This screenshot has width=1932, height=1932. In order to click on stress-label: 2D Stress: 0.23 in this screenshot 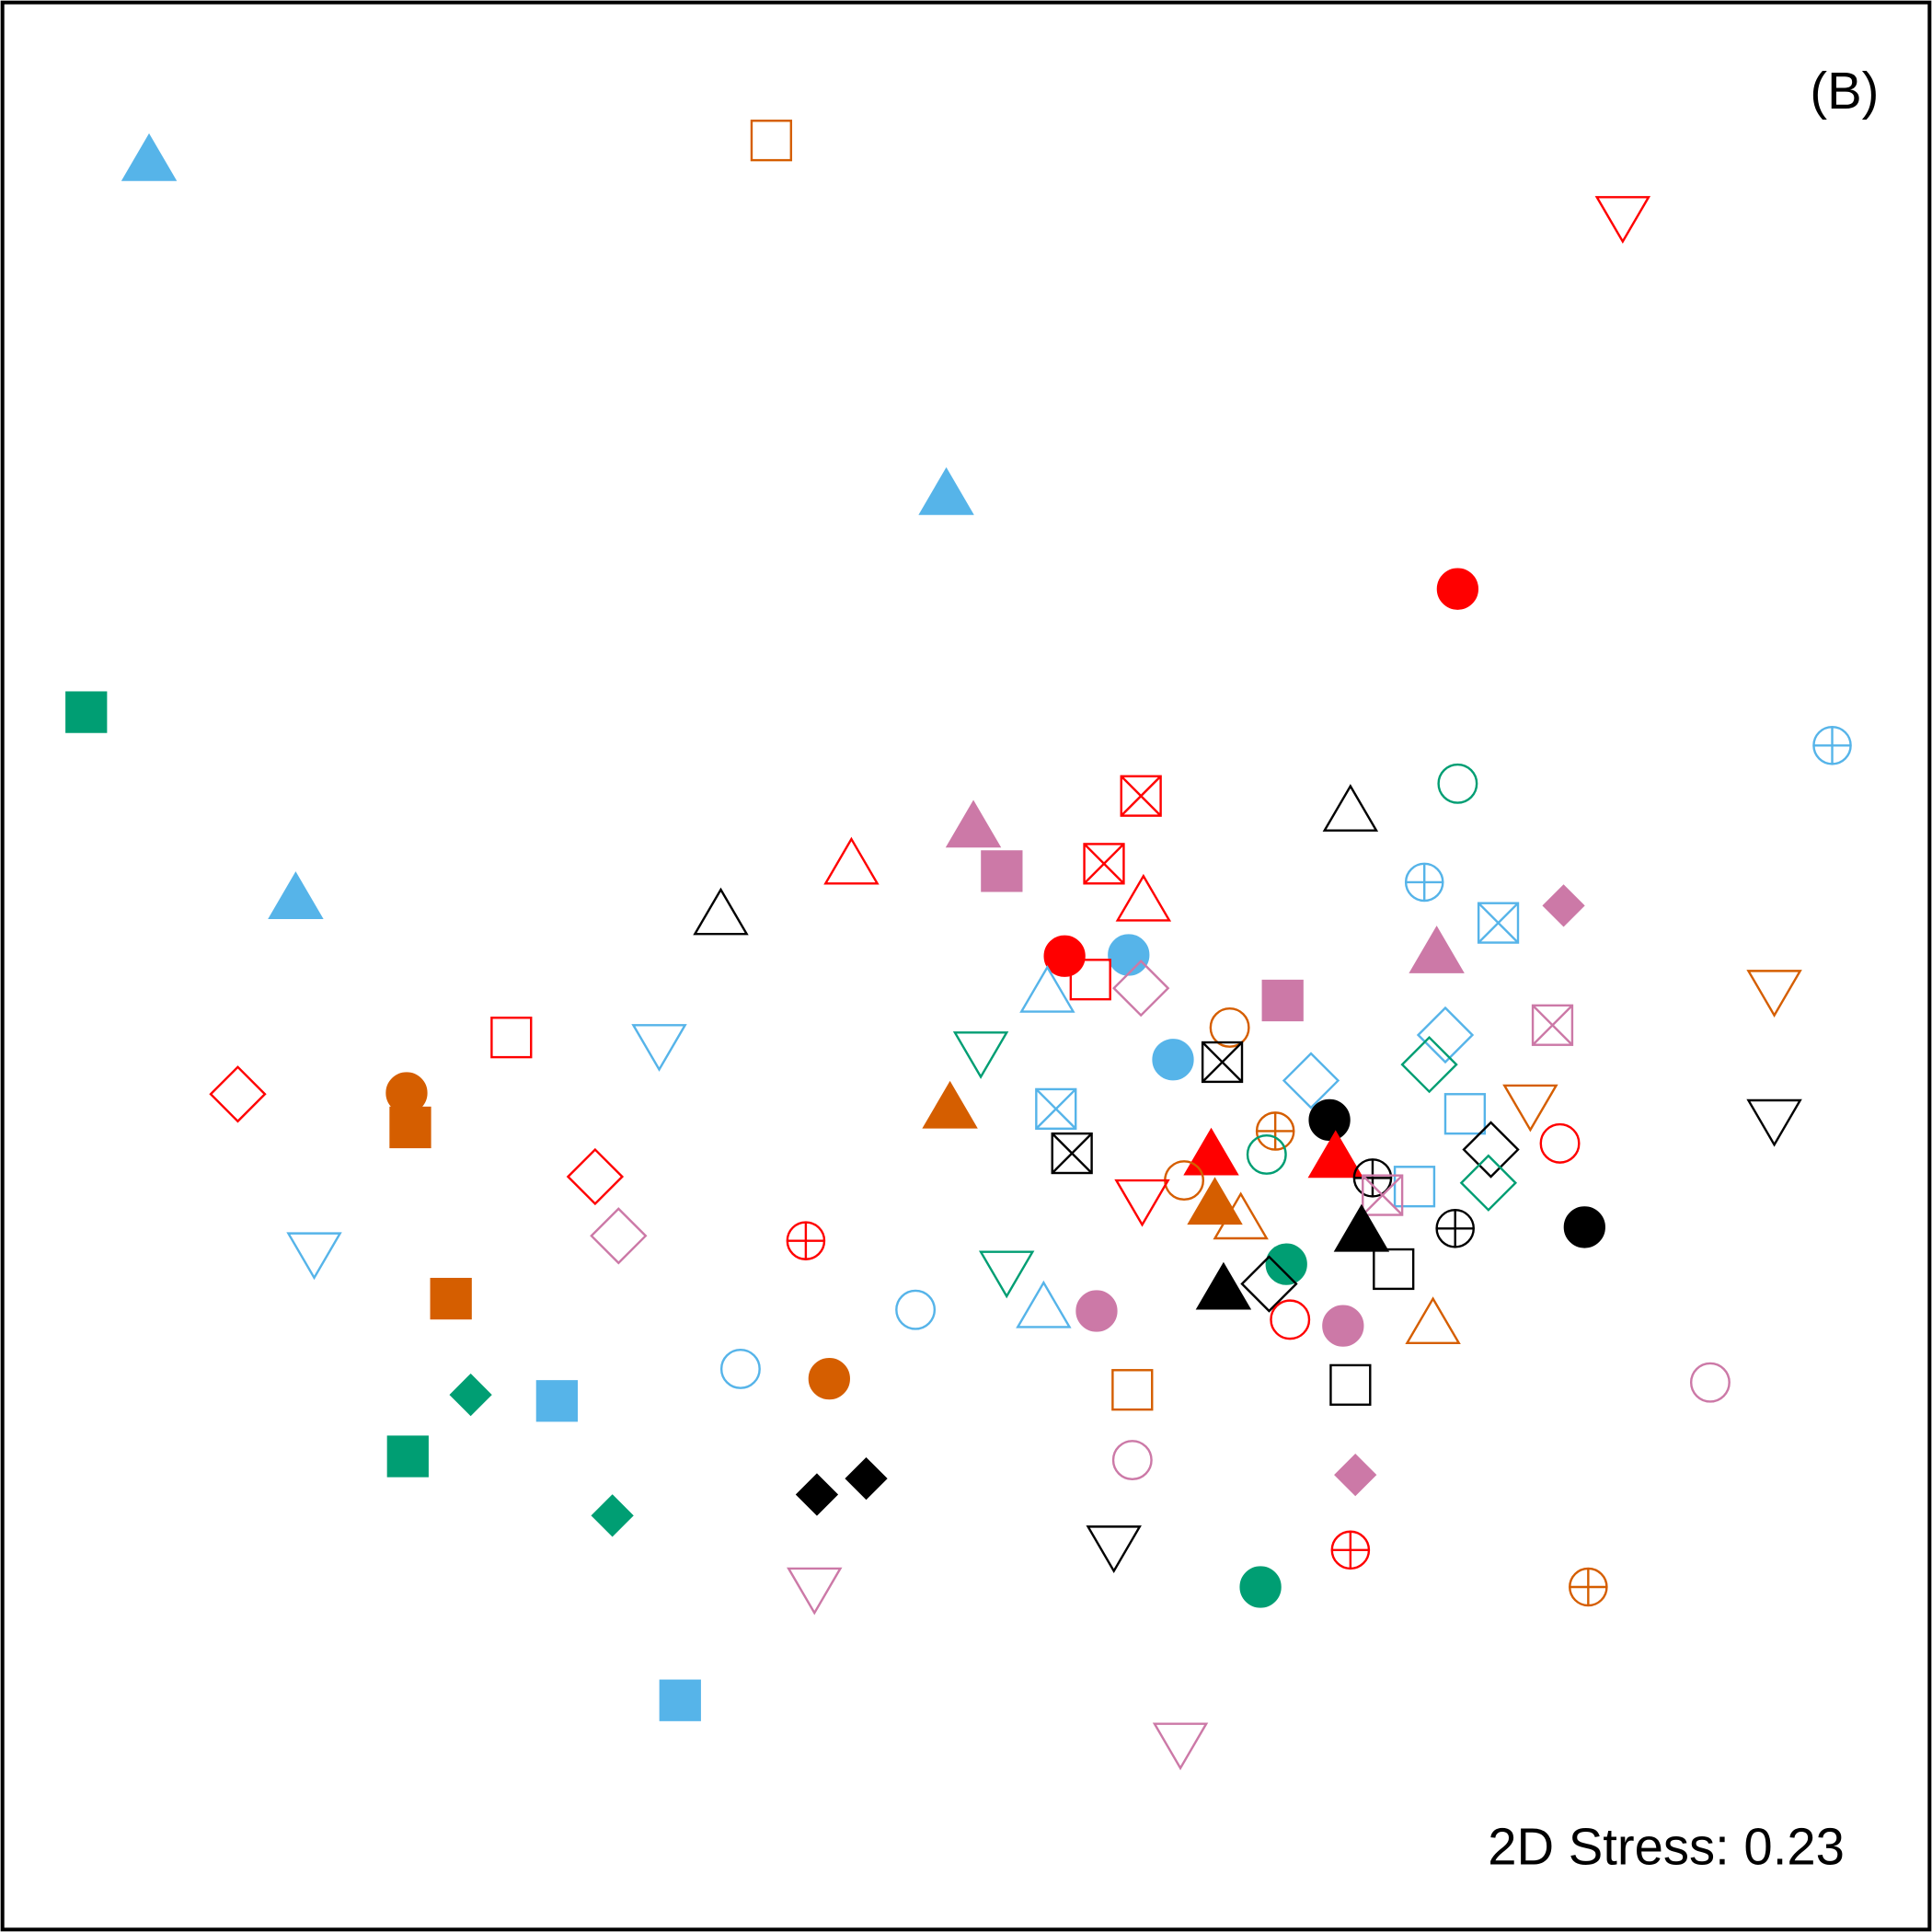, I will do `click(1666, 1846)`.